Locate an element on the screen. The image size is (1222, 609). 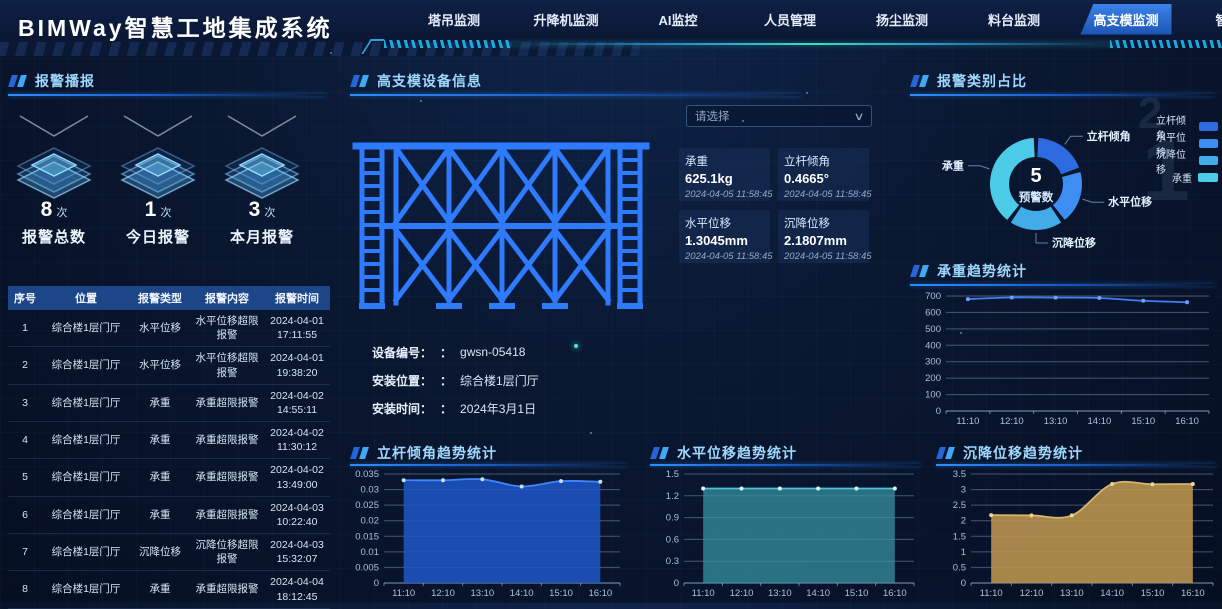
legend-item: 立杆倾角 is located at coordinates (1187, 129).